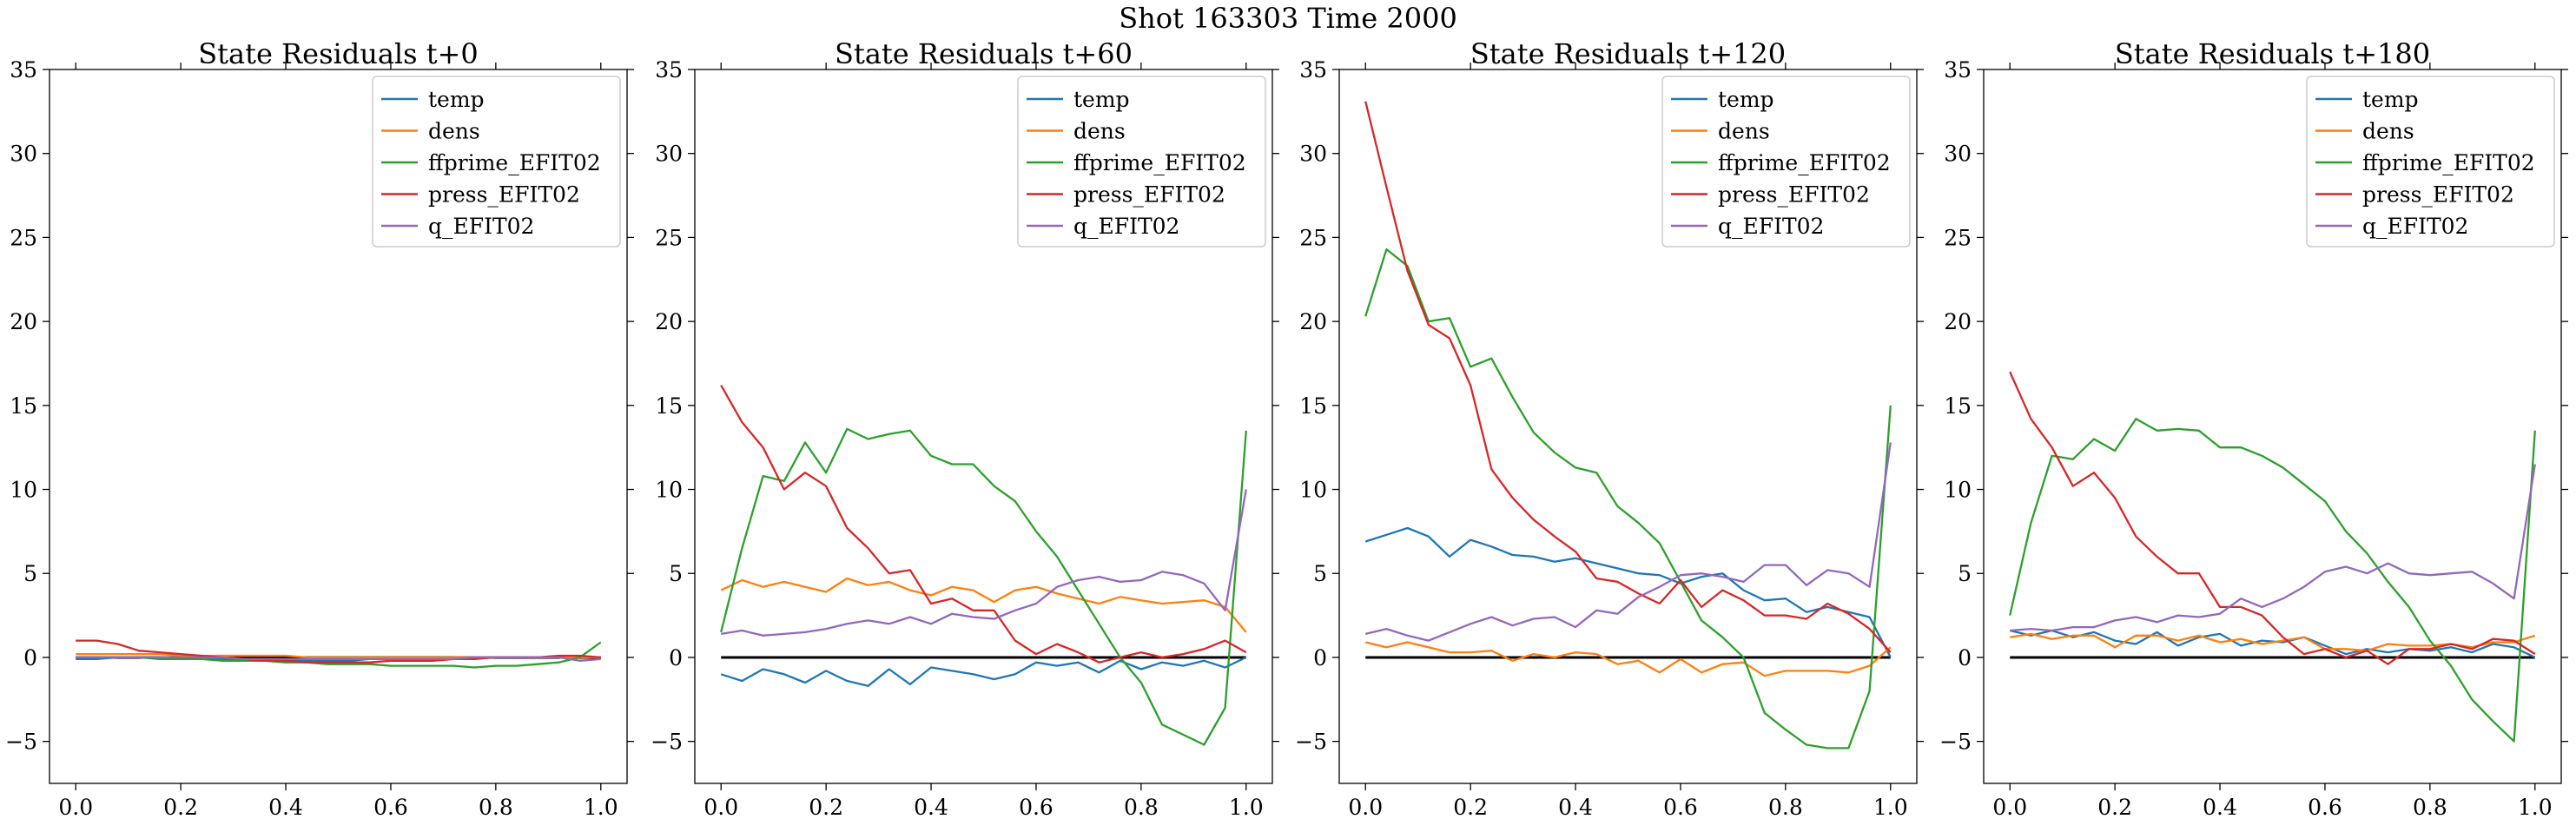 The height and width of the screenshot is (819, 2576). What do you see at coordinates (2272, 53) in the screenshot?
I see `chart-title: State Residuals t+180` at bounding box center [2272, 53].